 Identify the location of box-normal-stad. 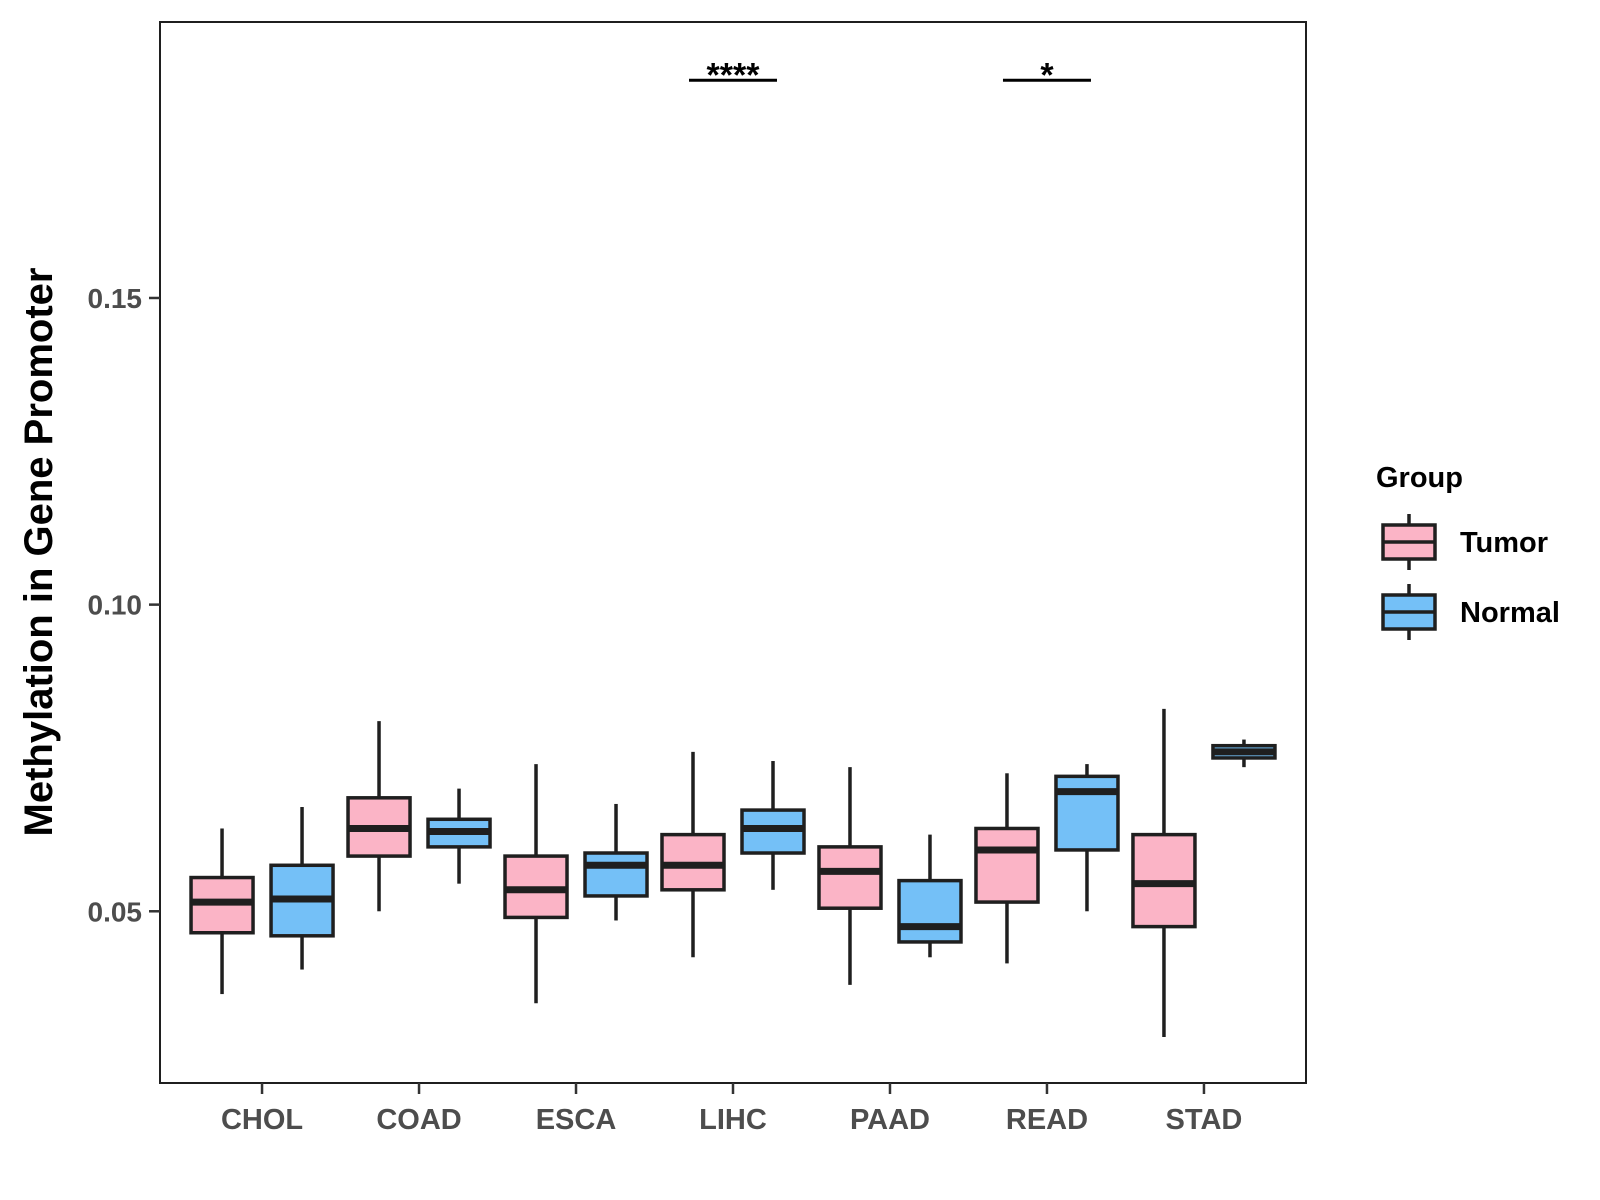
(1244, 753).